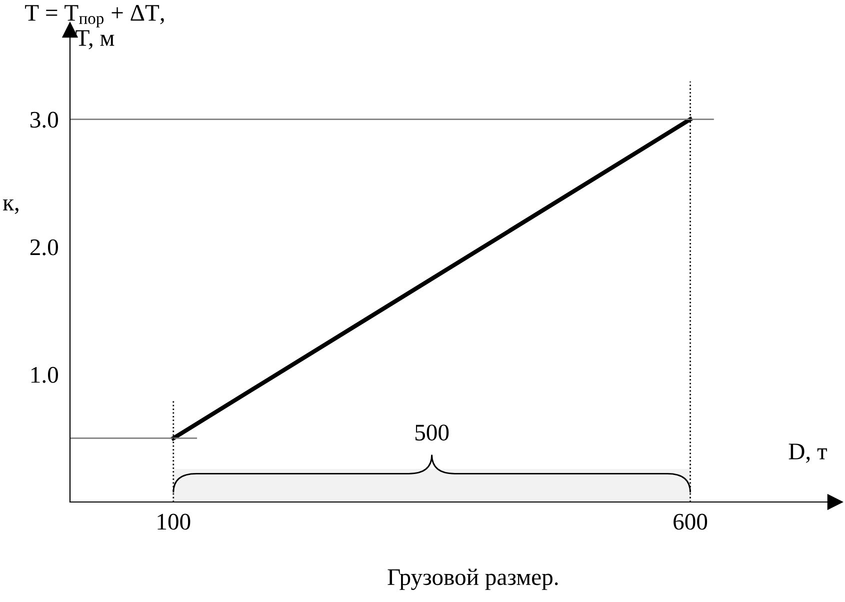  What do you see at coordinates (808, 453) in the screenshot?
I see `x-axis-title: D, т` at bounding box center [808, 453].